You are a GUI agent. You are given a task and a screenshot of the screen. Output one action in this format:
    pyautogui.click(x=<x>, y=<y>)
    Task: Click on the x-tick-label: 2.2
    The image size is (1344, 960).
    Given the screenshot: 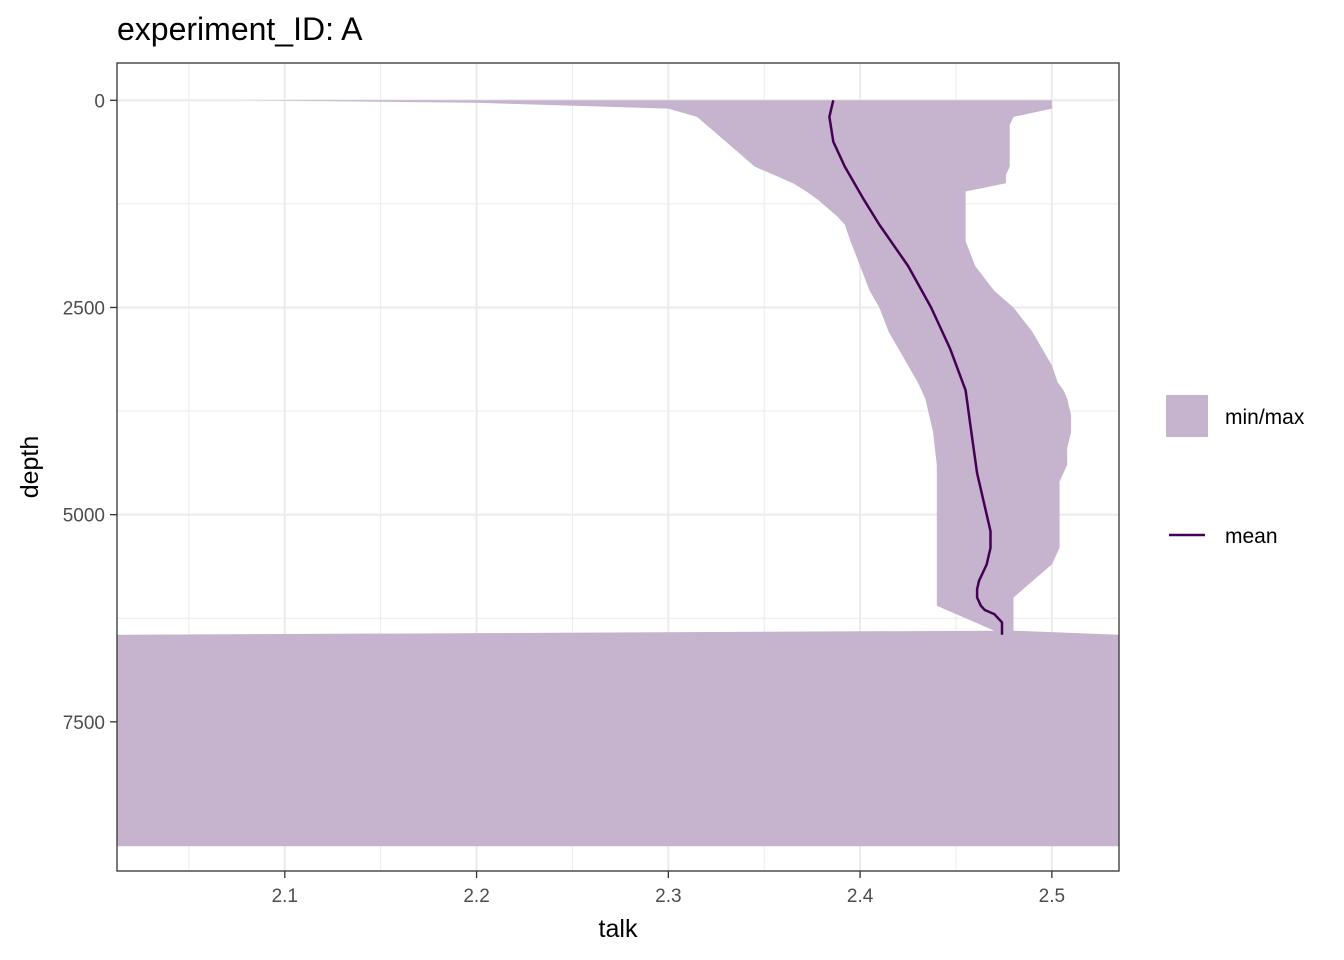 What is the action you would take?
    pyautogui.click(x=476, y=896)
    